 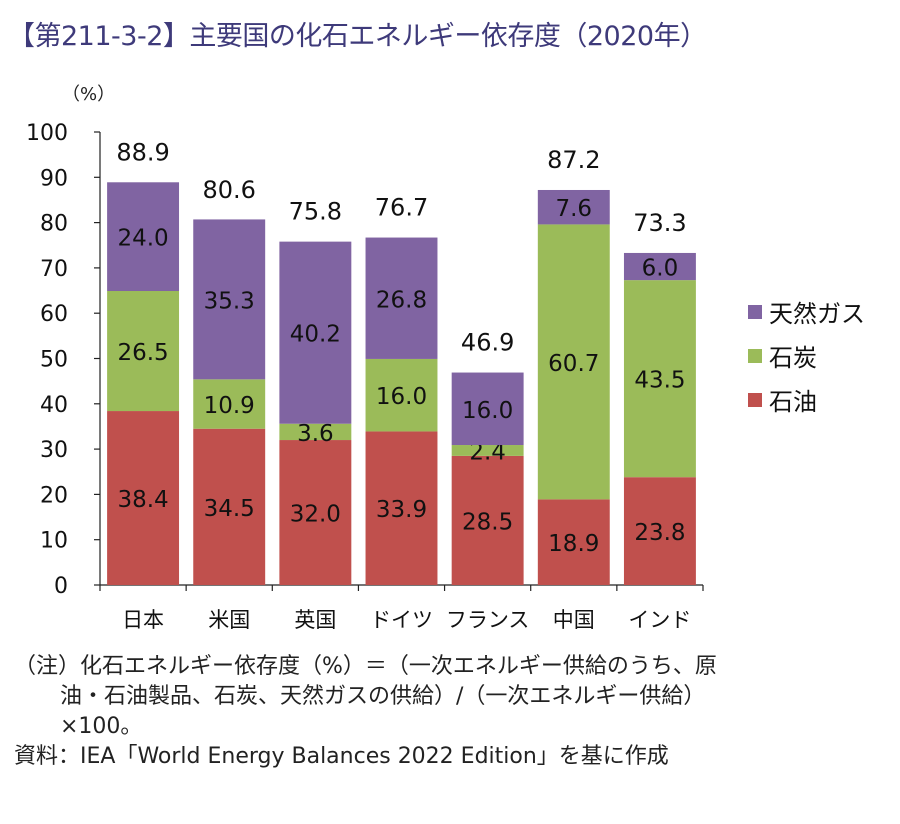 What do you see at coordinates (54, 405) in the screenshot?
I see `y-tick-label: 40` at bounding box center [54, 405].